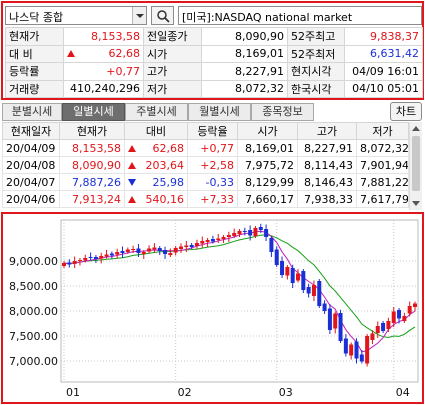 The width and height of the screenshot is (425, 405). Describe the element at coordinates (214, 53) in the screenshot. I see `quote-row-change: 대 비 62,68 시가 8,169,01 52주최저 6,631,42` at that location.